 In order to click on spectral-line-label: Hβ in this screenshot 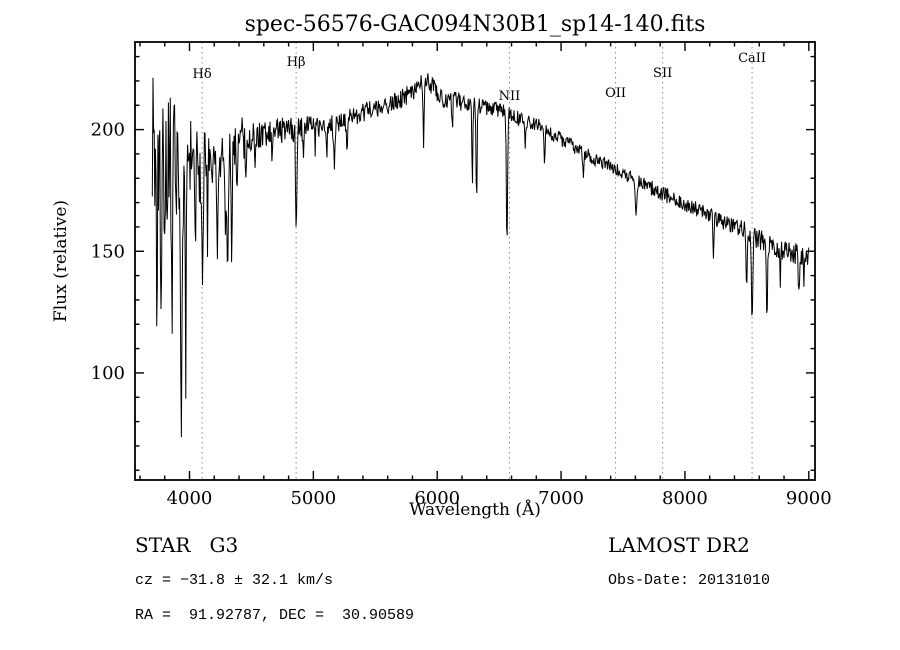, I will do `click(296, 62)`.